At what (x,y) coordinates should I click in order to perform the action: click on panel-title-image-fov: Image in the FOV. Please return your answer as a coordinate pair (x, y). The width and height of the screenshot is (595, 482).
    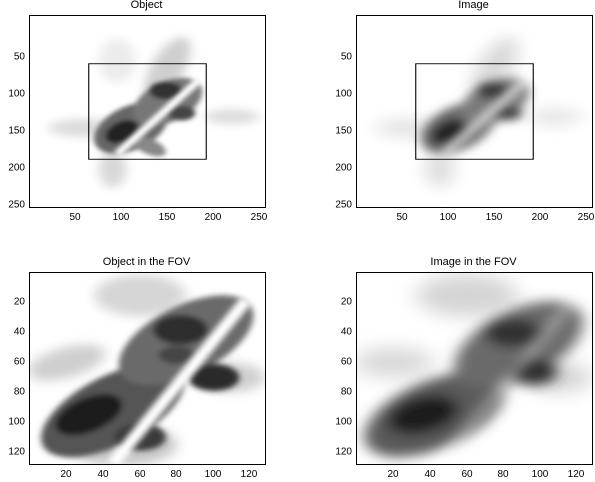
    Looking at the image, I should click on (473, 262).